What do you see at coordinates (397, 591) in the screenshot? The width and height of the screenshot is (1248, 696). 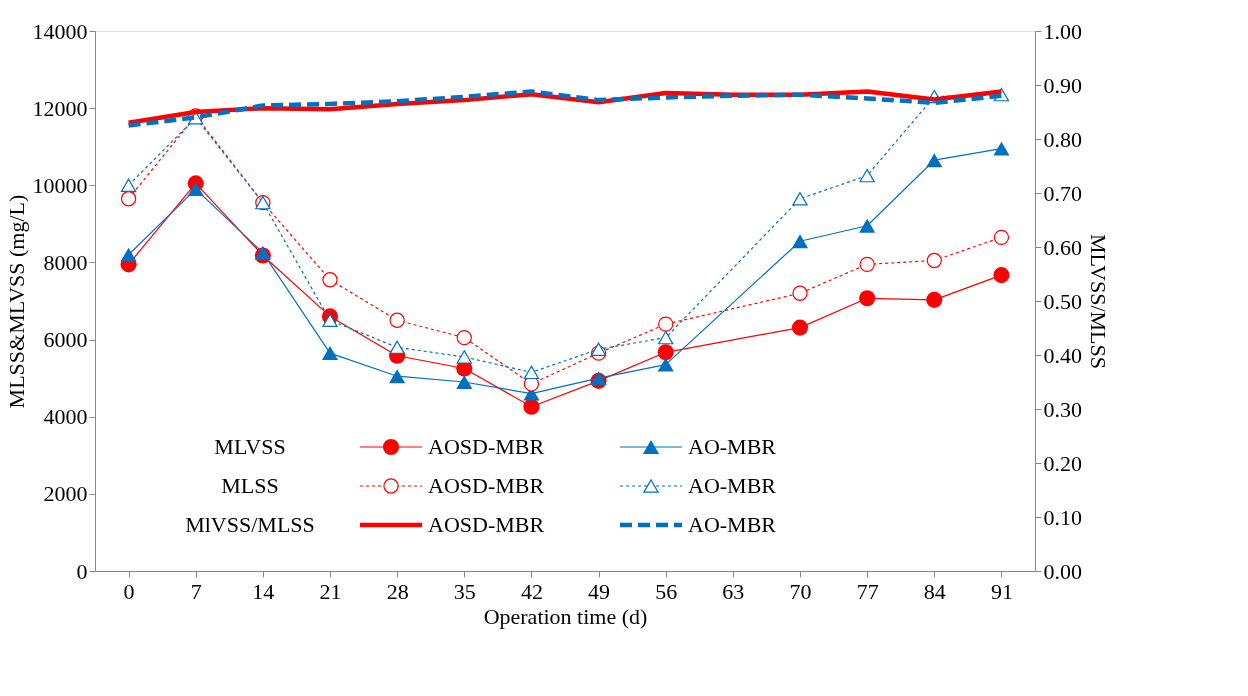 I see `x-tick-label: 28` at bounding box center [397, 591].